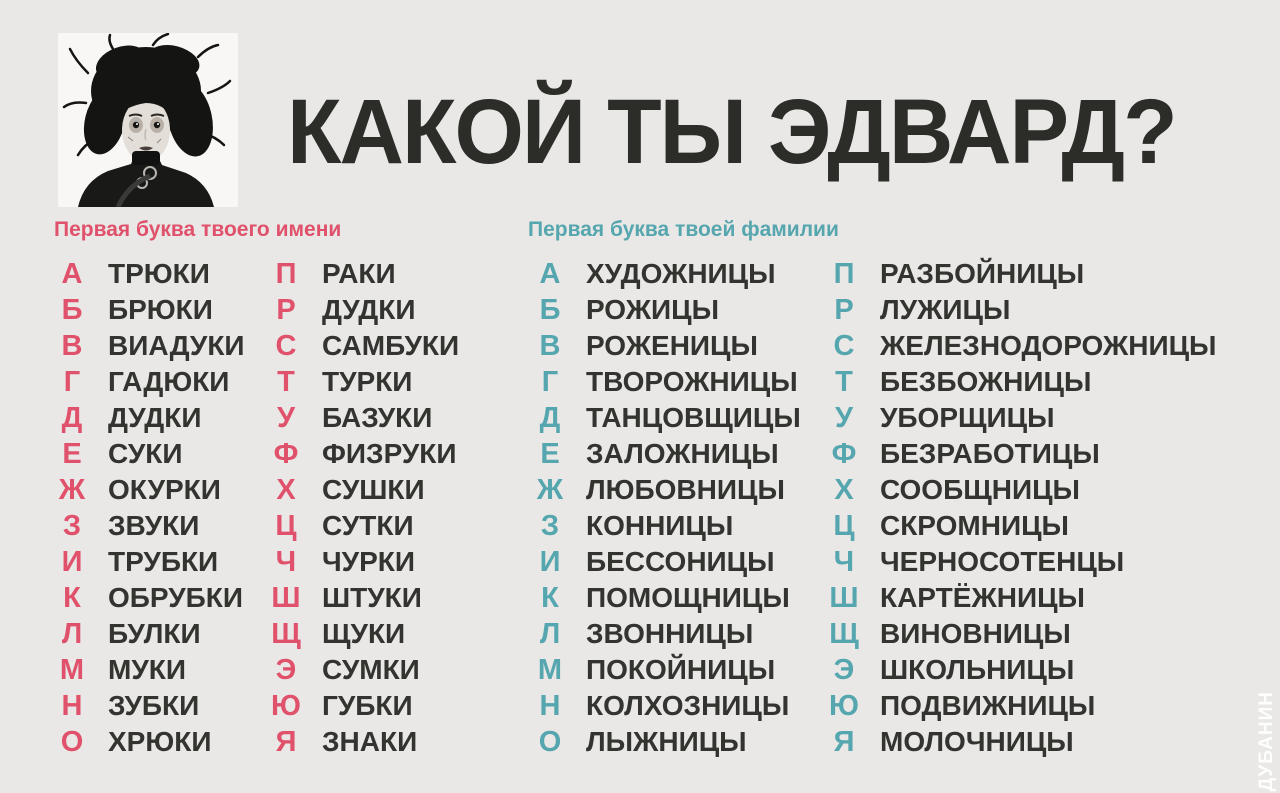 The height and width of the screenshot is (793, 1280). What do you see at coordinates (683, 229) in the screenshot?
I see `section-header-last-name: Первая буква твоей фамилии` at bounding box center [683, 229].